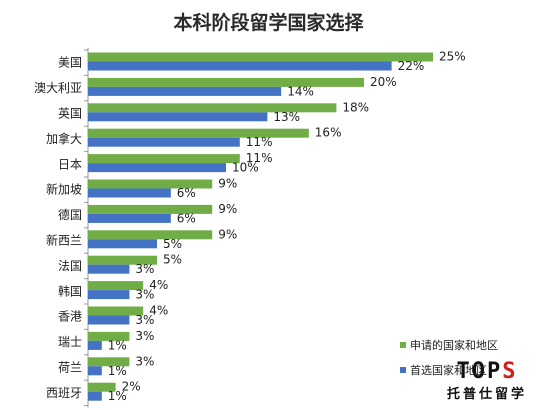 The width and height of the screenshot is (537, 410). I want to click on category-label: 西班牙, so click(64, 393).